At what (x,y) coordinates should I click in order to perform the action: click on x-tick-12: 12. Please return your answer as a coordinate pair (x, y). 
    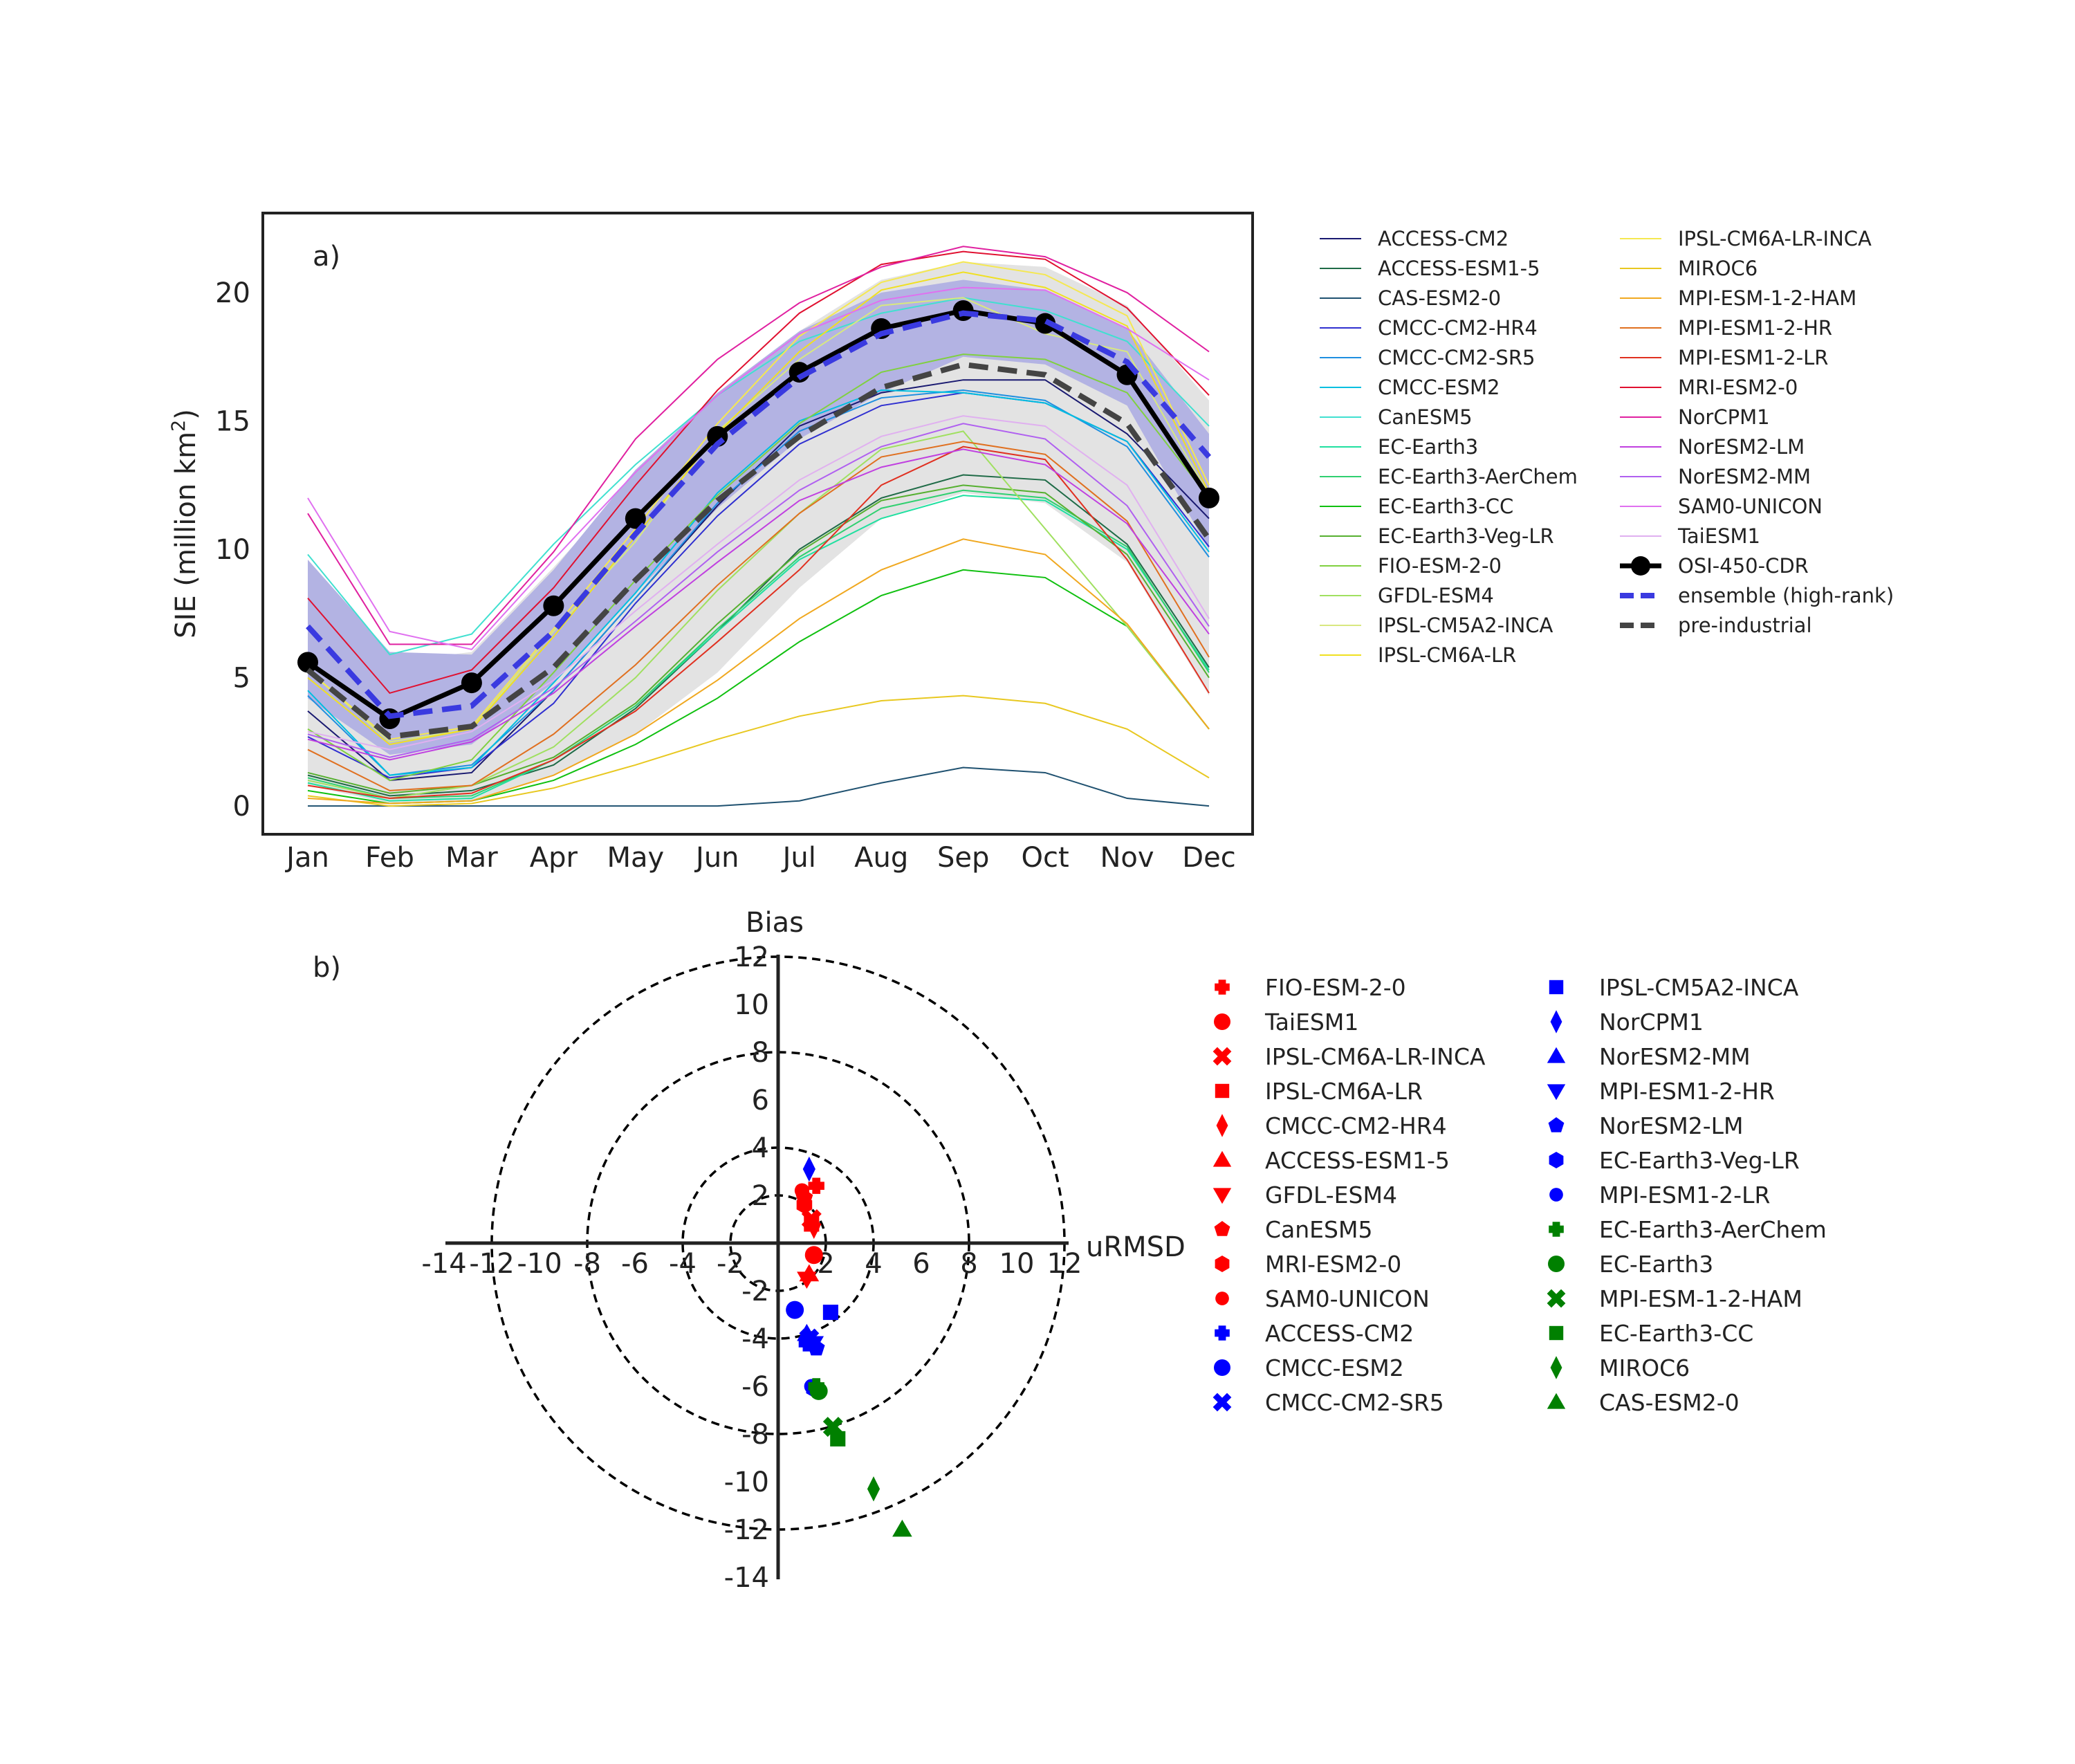
    Looking at the image, I should click on (1064, 1264).